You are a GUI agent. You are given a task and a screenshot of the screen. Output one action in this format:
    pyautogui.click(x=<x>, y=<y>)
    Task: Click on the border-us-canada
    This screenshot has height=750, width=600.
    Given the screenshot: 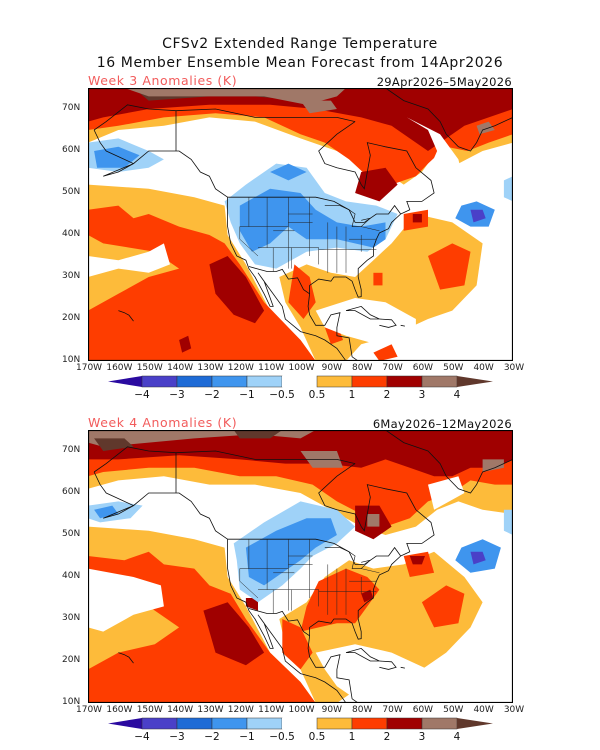 What is the action you would take?
    pyautogui.click(x=314, y=551)
    